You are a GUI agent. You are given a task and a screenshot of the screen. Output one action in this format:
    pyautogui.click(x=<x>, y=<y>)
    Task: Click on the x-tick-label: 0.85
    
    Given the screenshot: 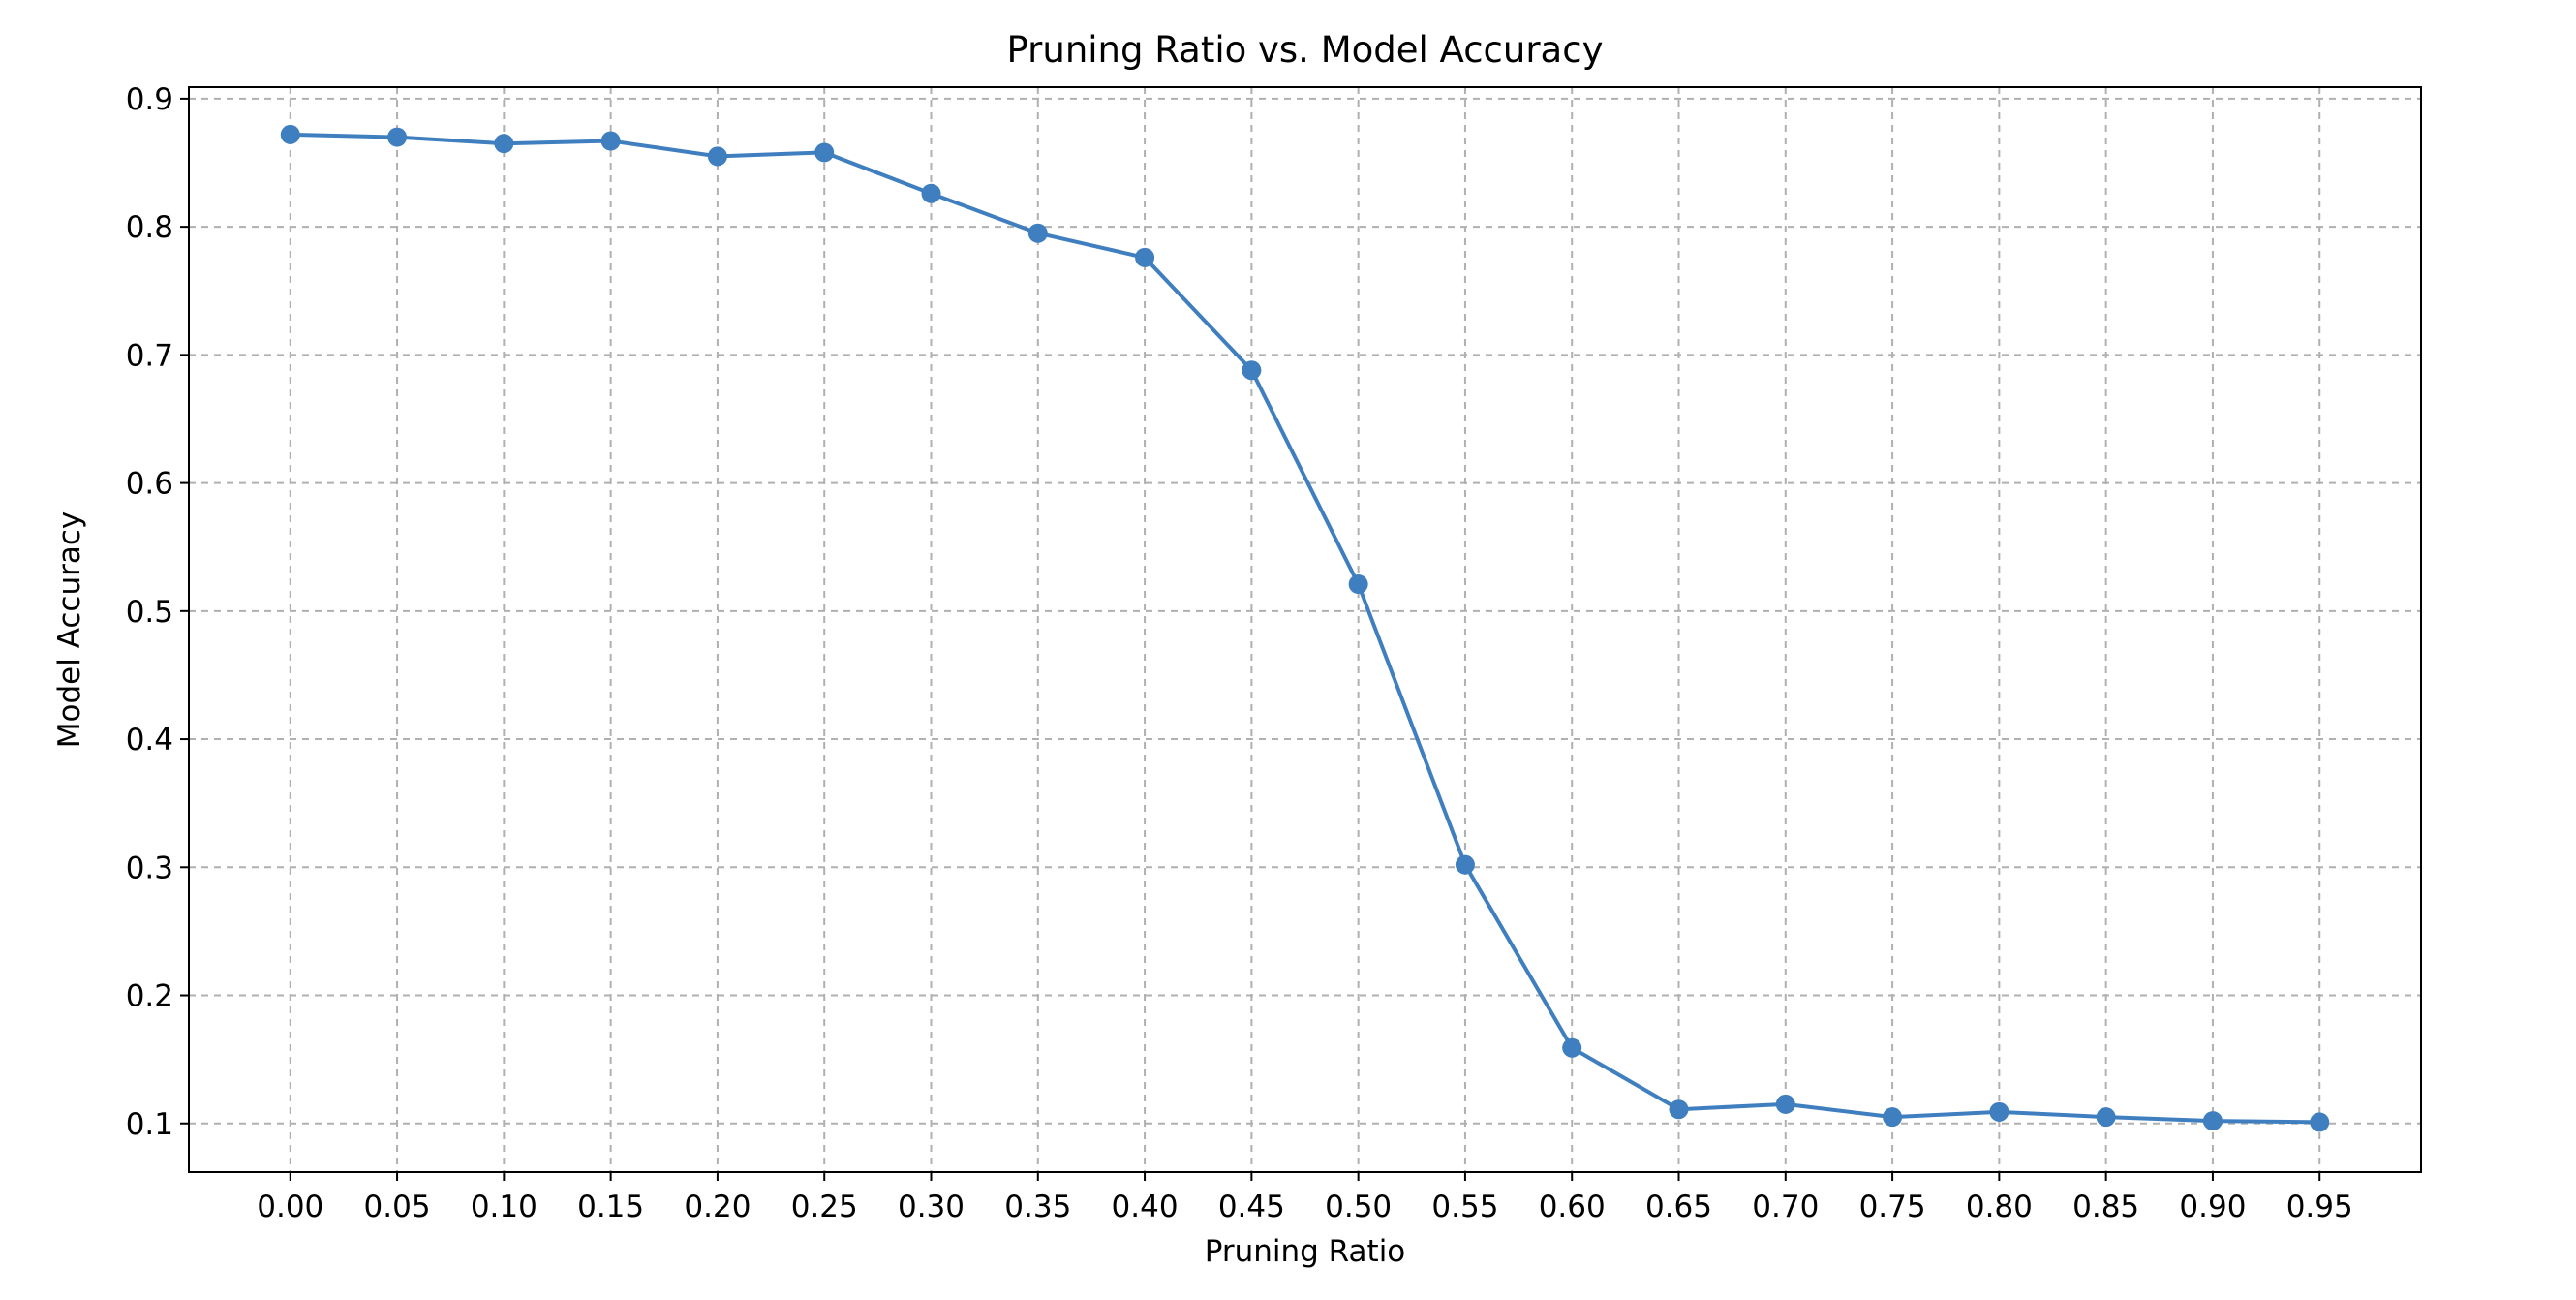 What is the action you would take?
    pyautogui.click(x=2105, y=1207)
    